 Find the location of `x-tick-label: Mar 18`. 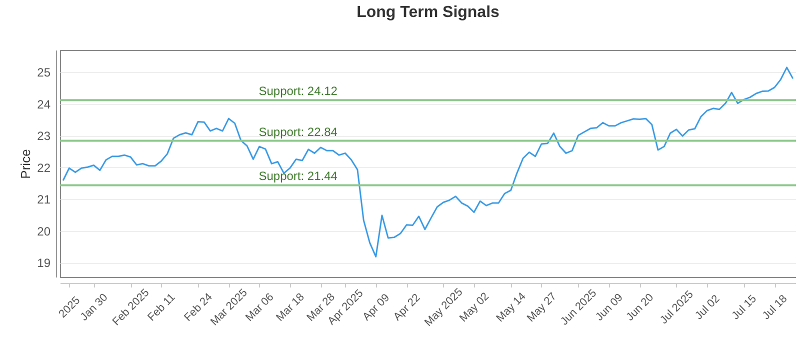

x-tick-label: Mar 18 is located at coordinates (290, 307).